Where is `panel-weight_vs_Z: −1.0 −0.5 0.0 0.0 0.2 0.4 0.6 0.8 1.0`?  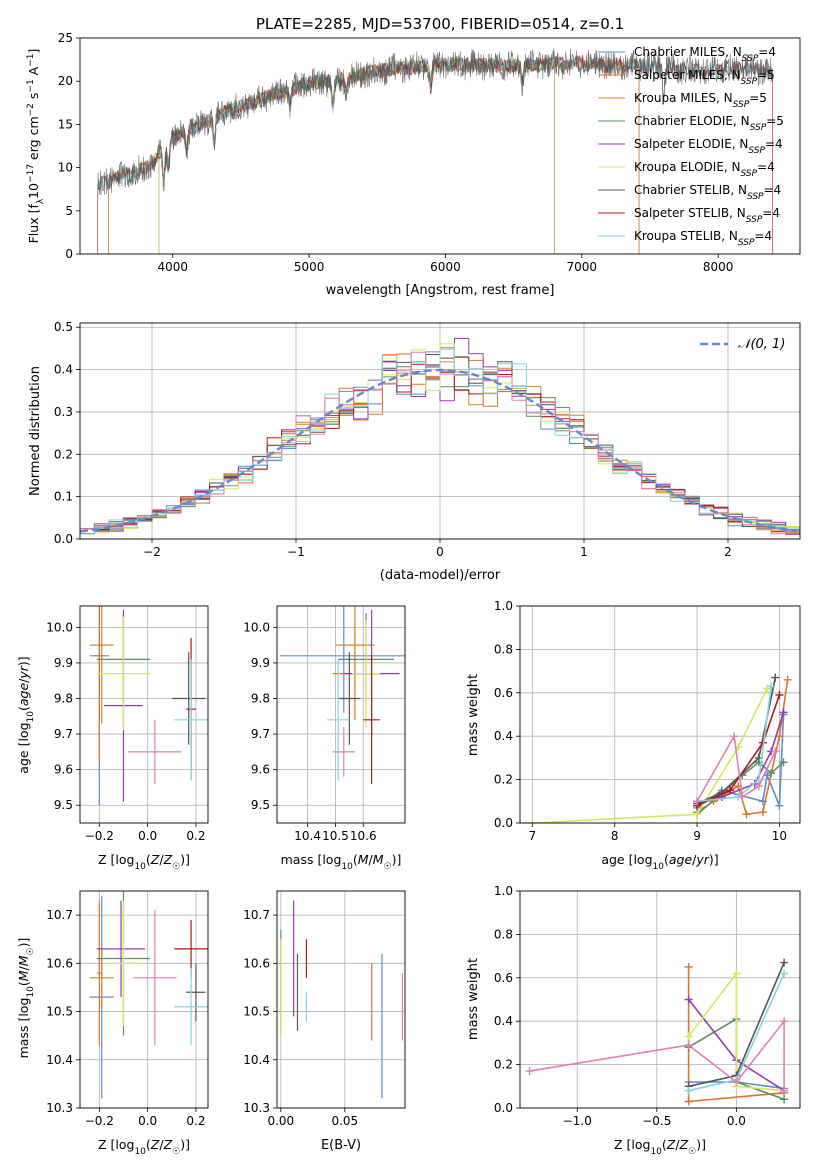 panel-weight_vs_Z: −1.0 −0.5 0.0 0.0 0.2 0.4 0.6 0.8 1.0 is located at coordinates (647, 1006).